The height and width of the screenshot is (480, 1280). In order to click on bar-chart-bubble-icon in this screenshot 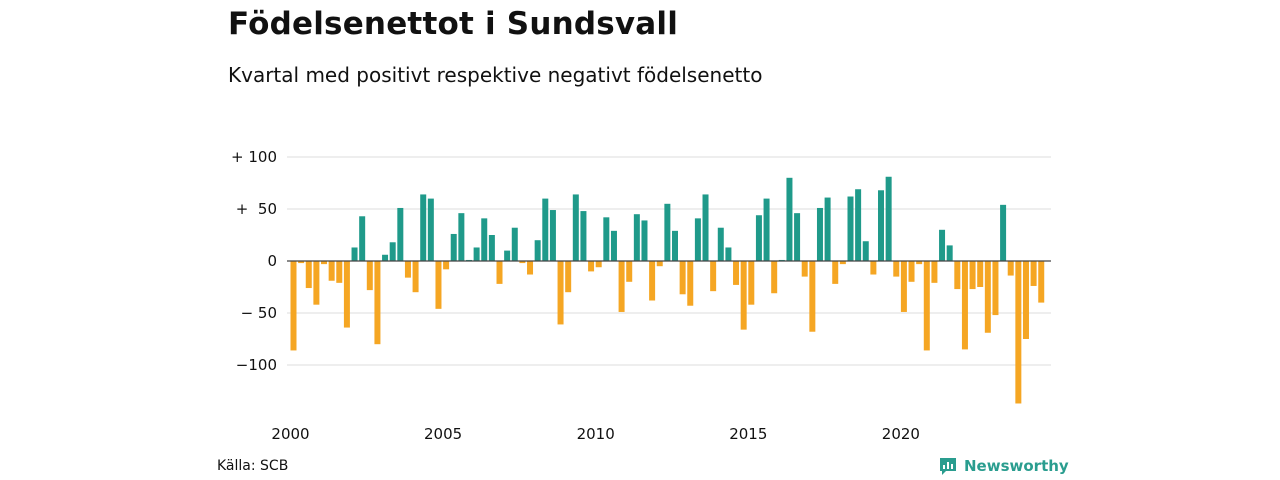, I will do `click(948, 466)`.